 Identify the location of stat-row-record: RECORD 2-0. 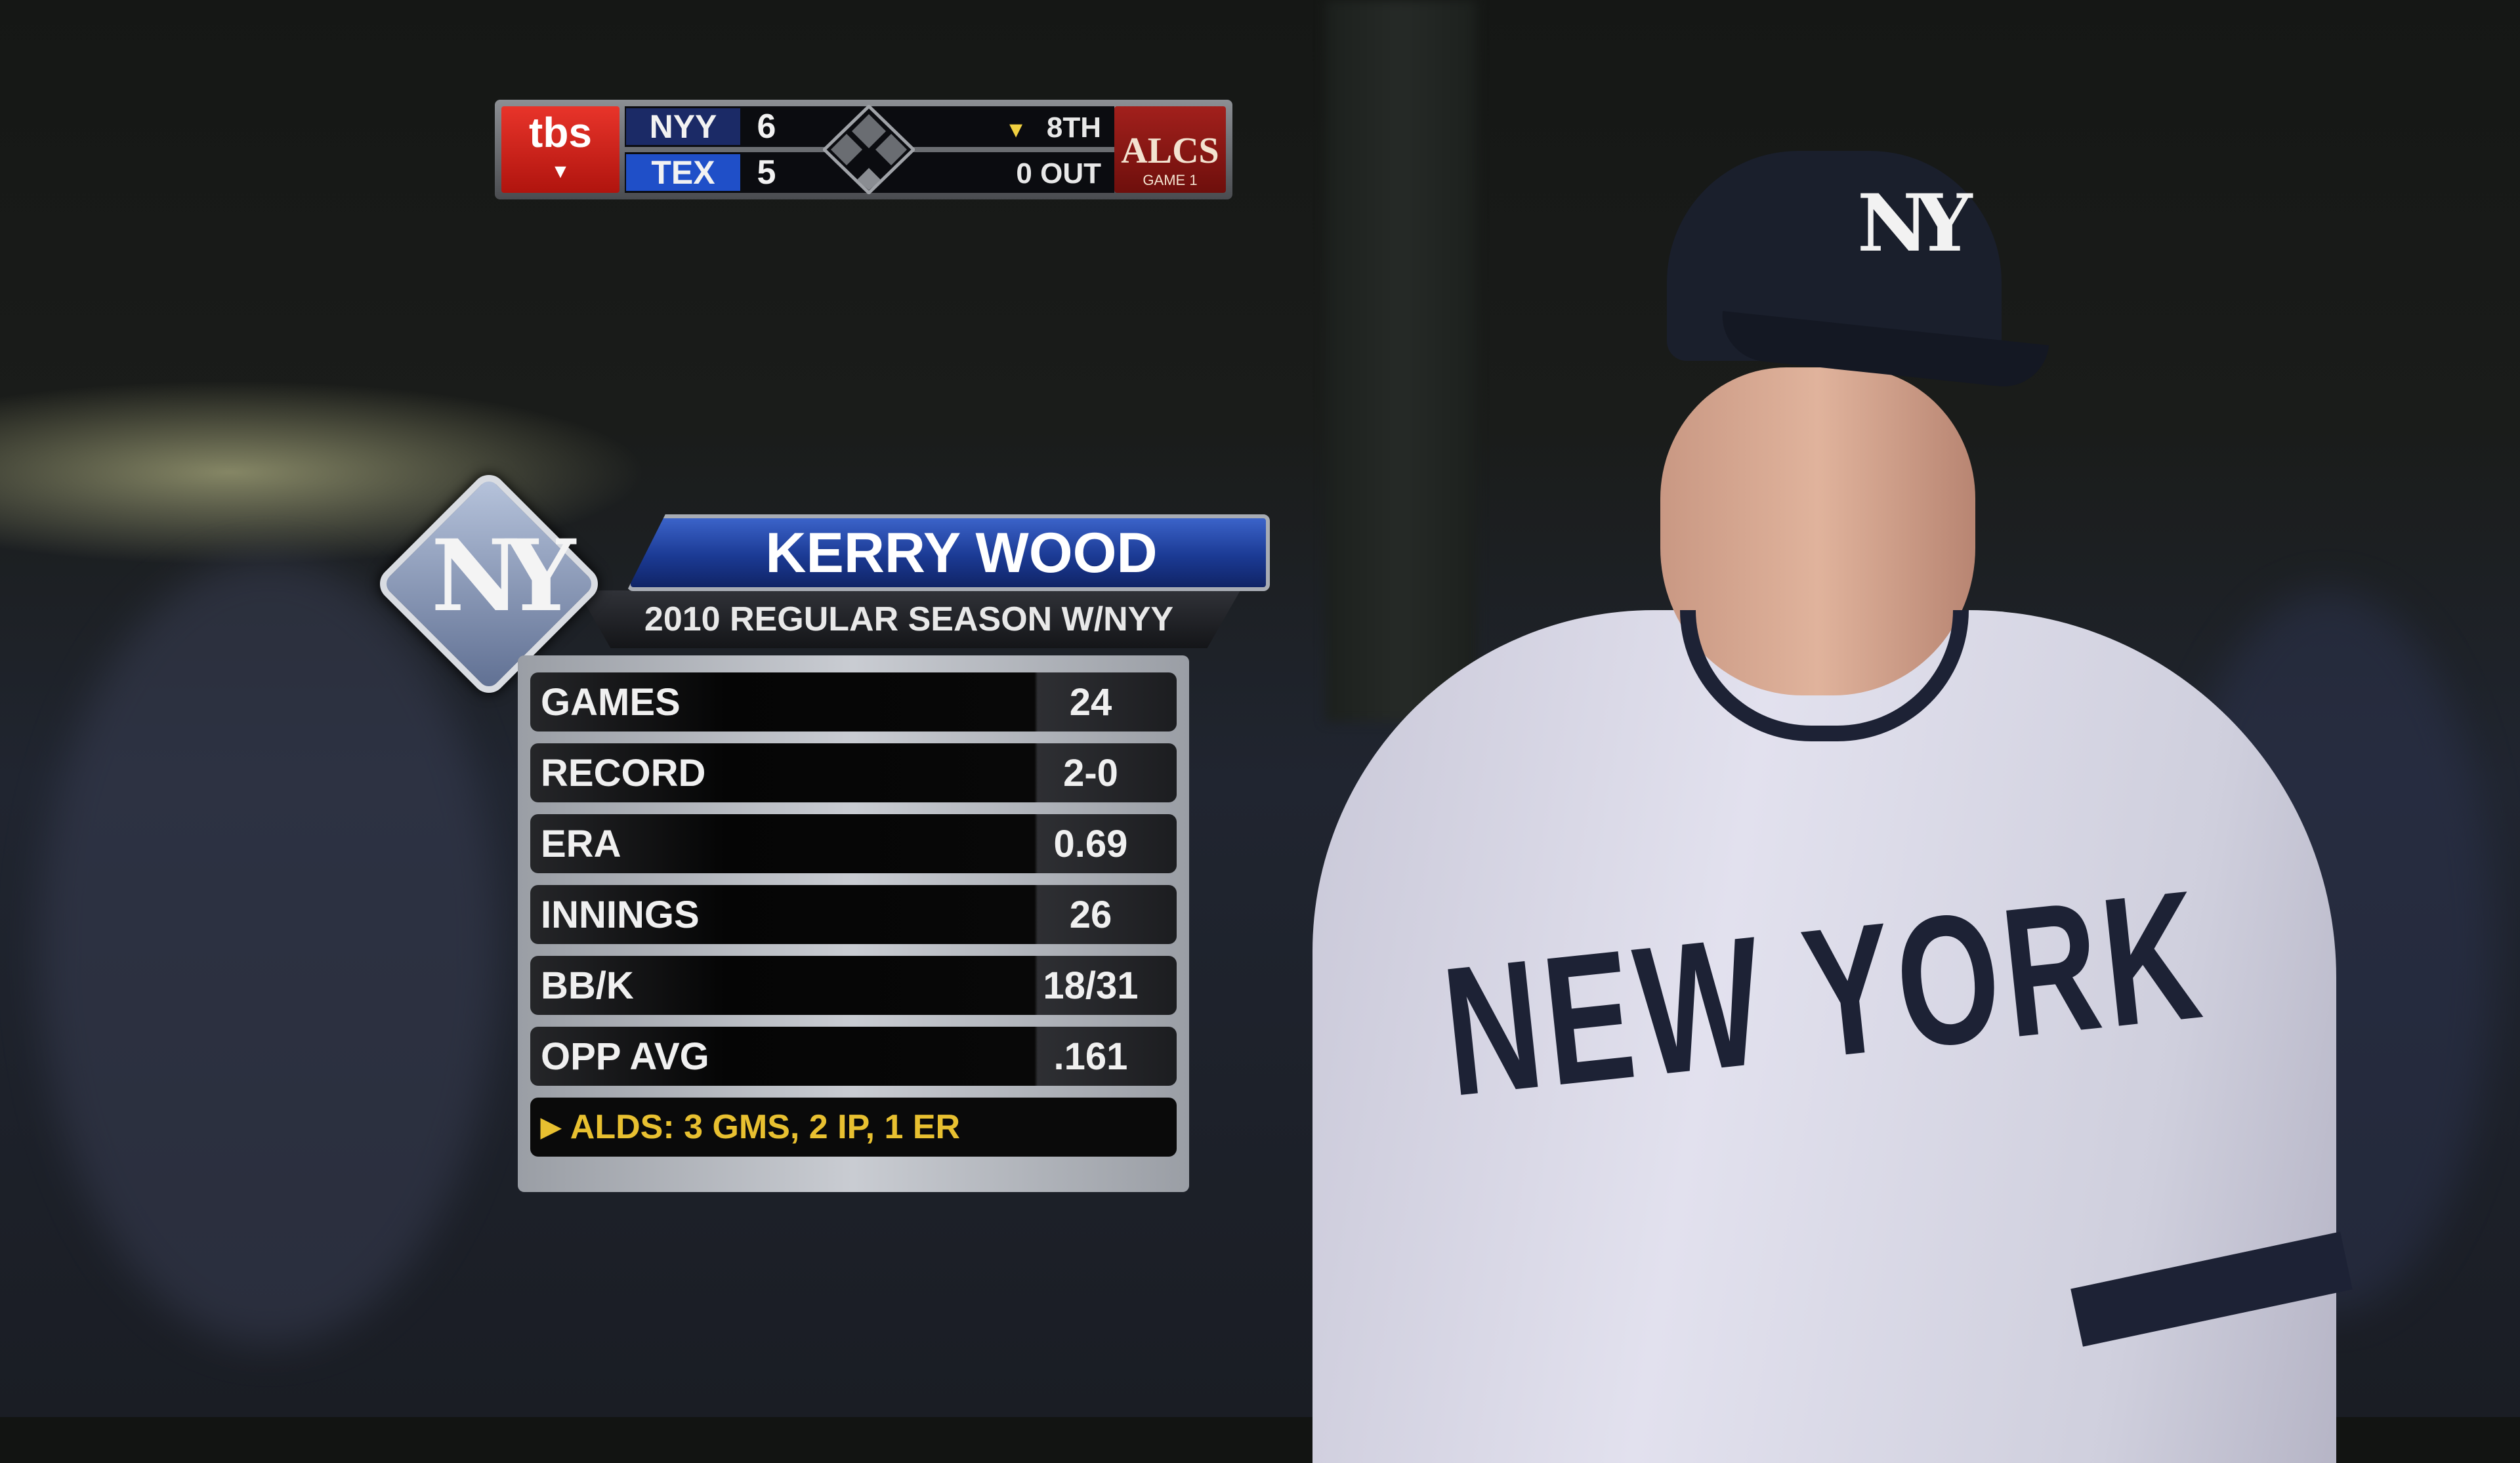
(853, 773).